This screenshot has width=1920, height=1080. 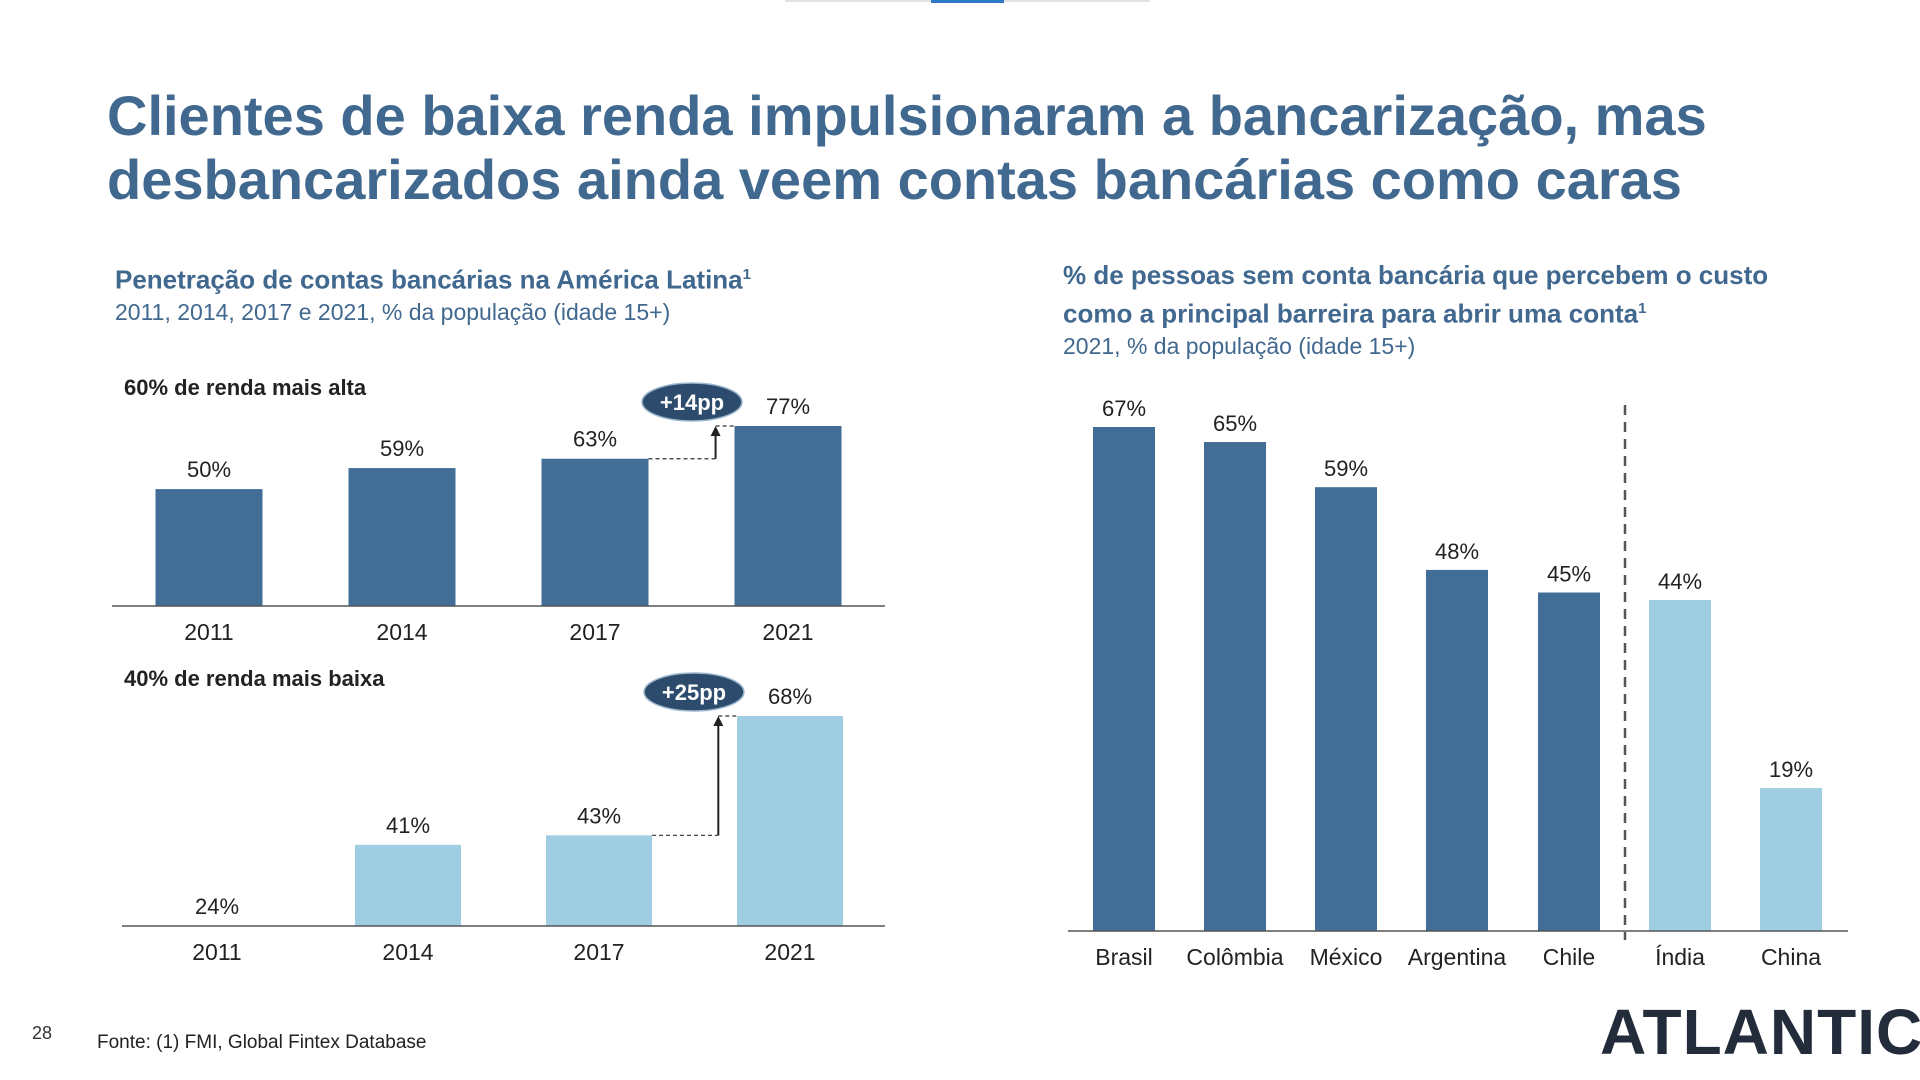 What do you see at coordinates (1346, 468) in the screenshot?
I see `country-value-label-mexico: 59%` at bounding box center [1346, 468].